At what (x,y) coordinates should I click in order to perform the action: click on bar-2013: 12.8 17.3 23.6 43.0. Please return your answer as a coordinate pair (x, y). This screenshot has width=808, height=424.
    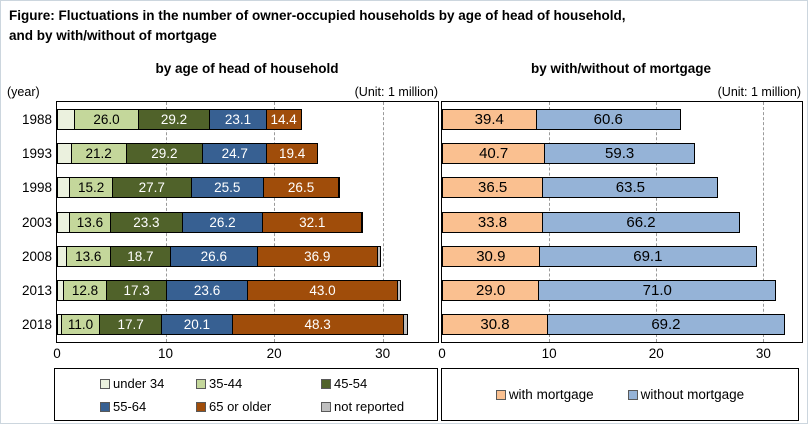
    Looking at the image, I should click on (232, 291).